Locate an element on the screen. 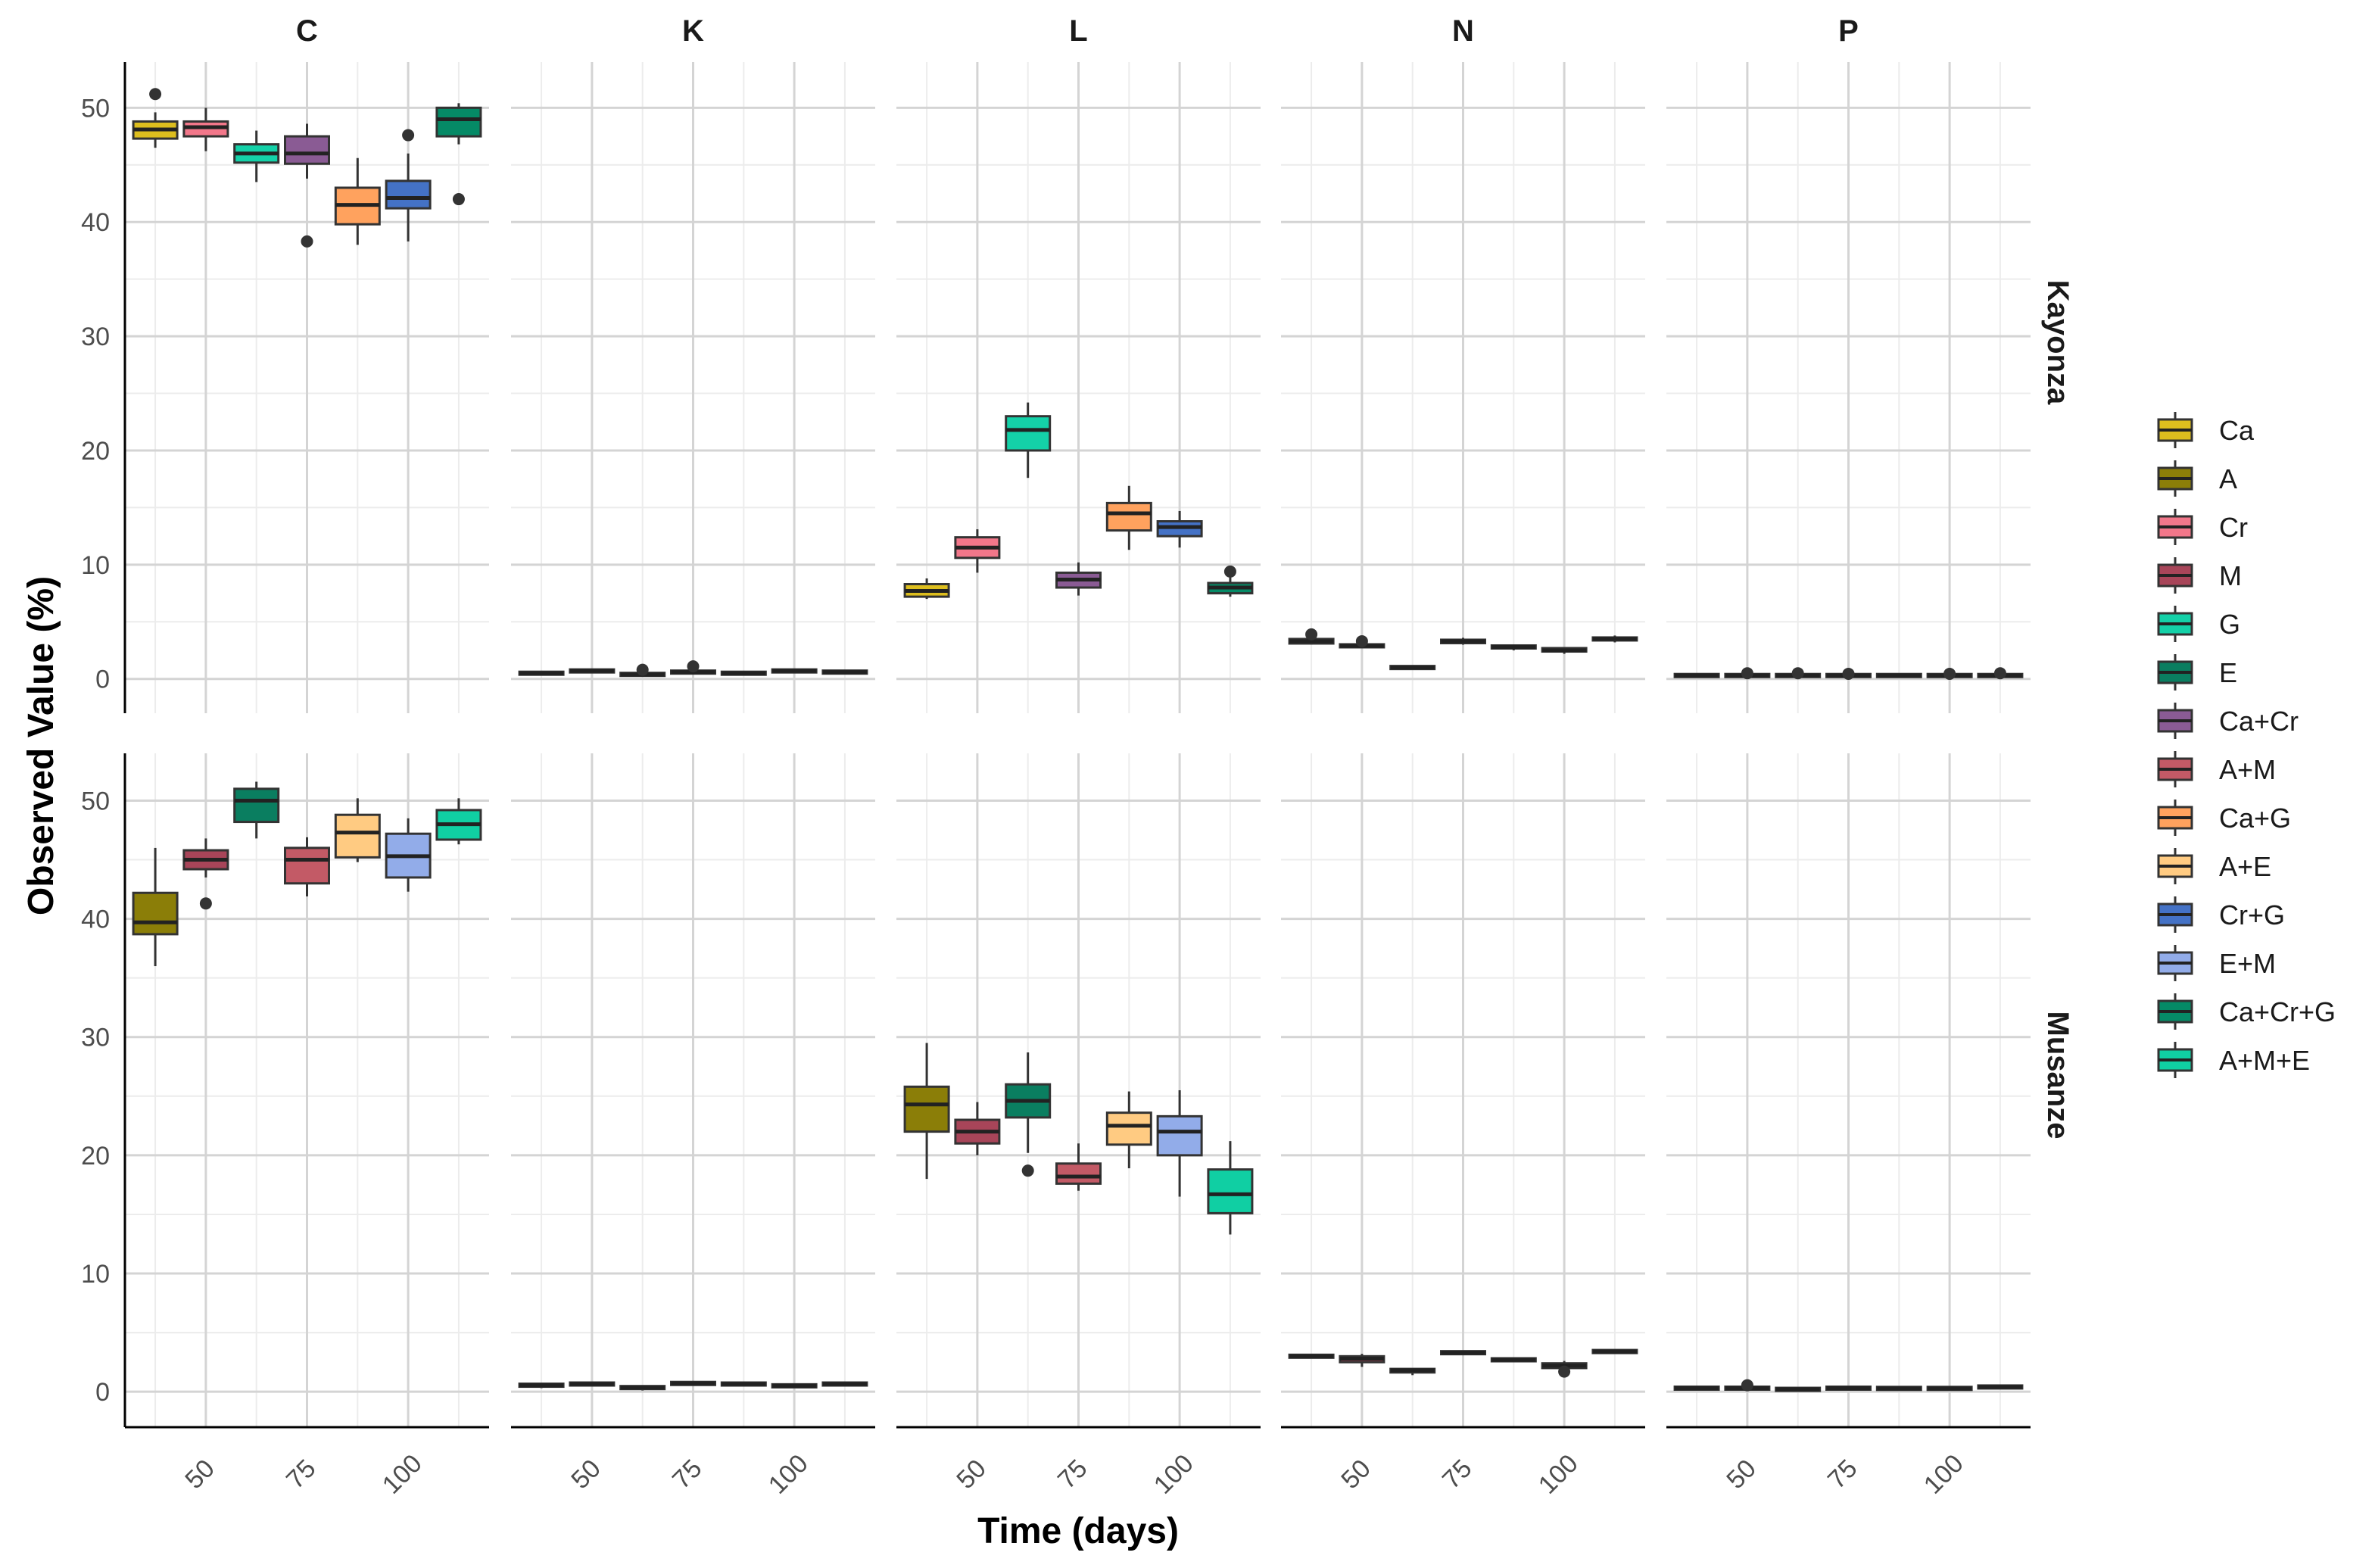  legend-label: A is located at coordinates (2228, 478).